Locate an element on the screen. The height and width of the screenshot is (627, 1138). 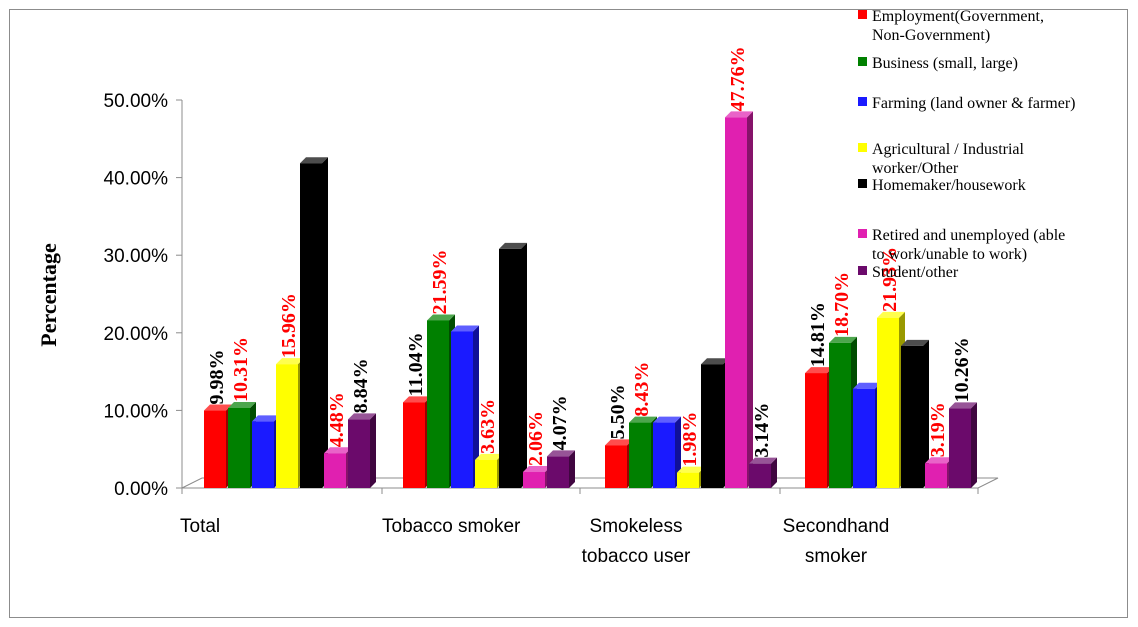
data-label: 11.04% is located at coordinates (416, 364).